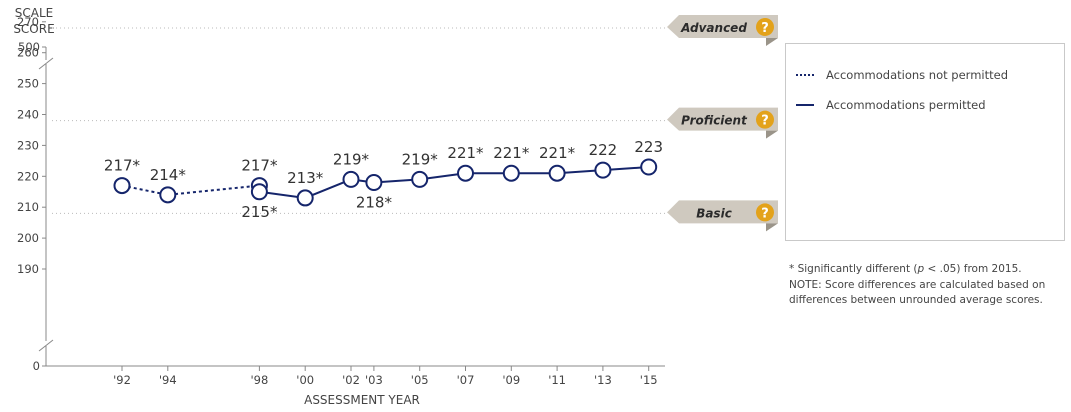 Image resolution: width=1071 pixels, height=412 pixels. I want to click on x-tick-label: '05, so click(420, 380).